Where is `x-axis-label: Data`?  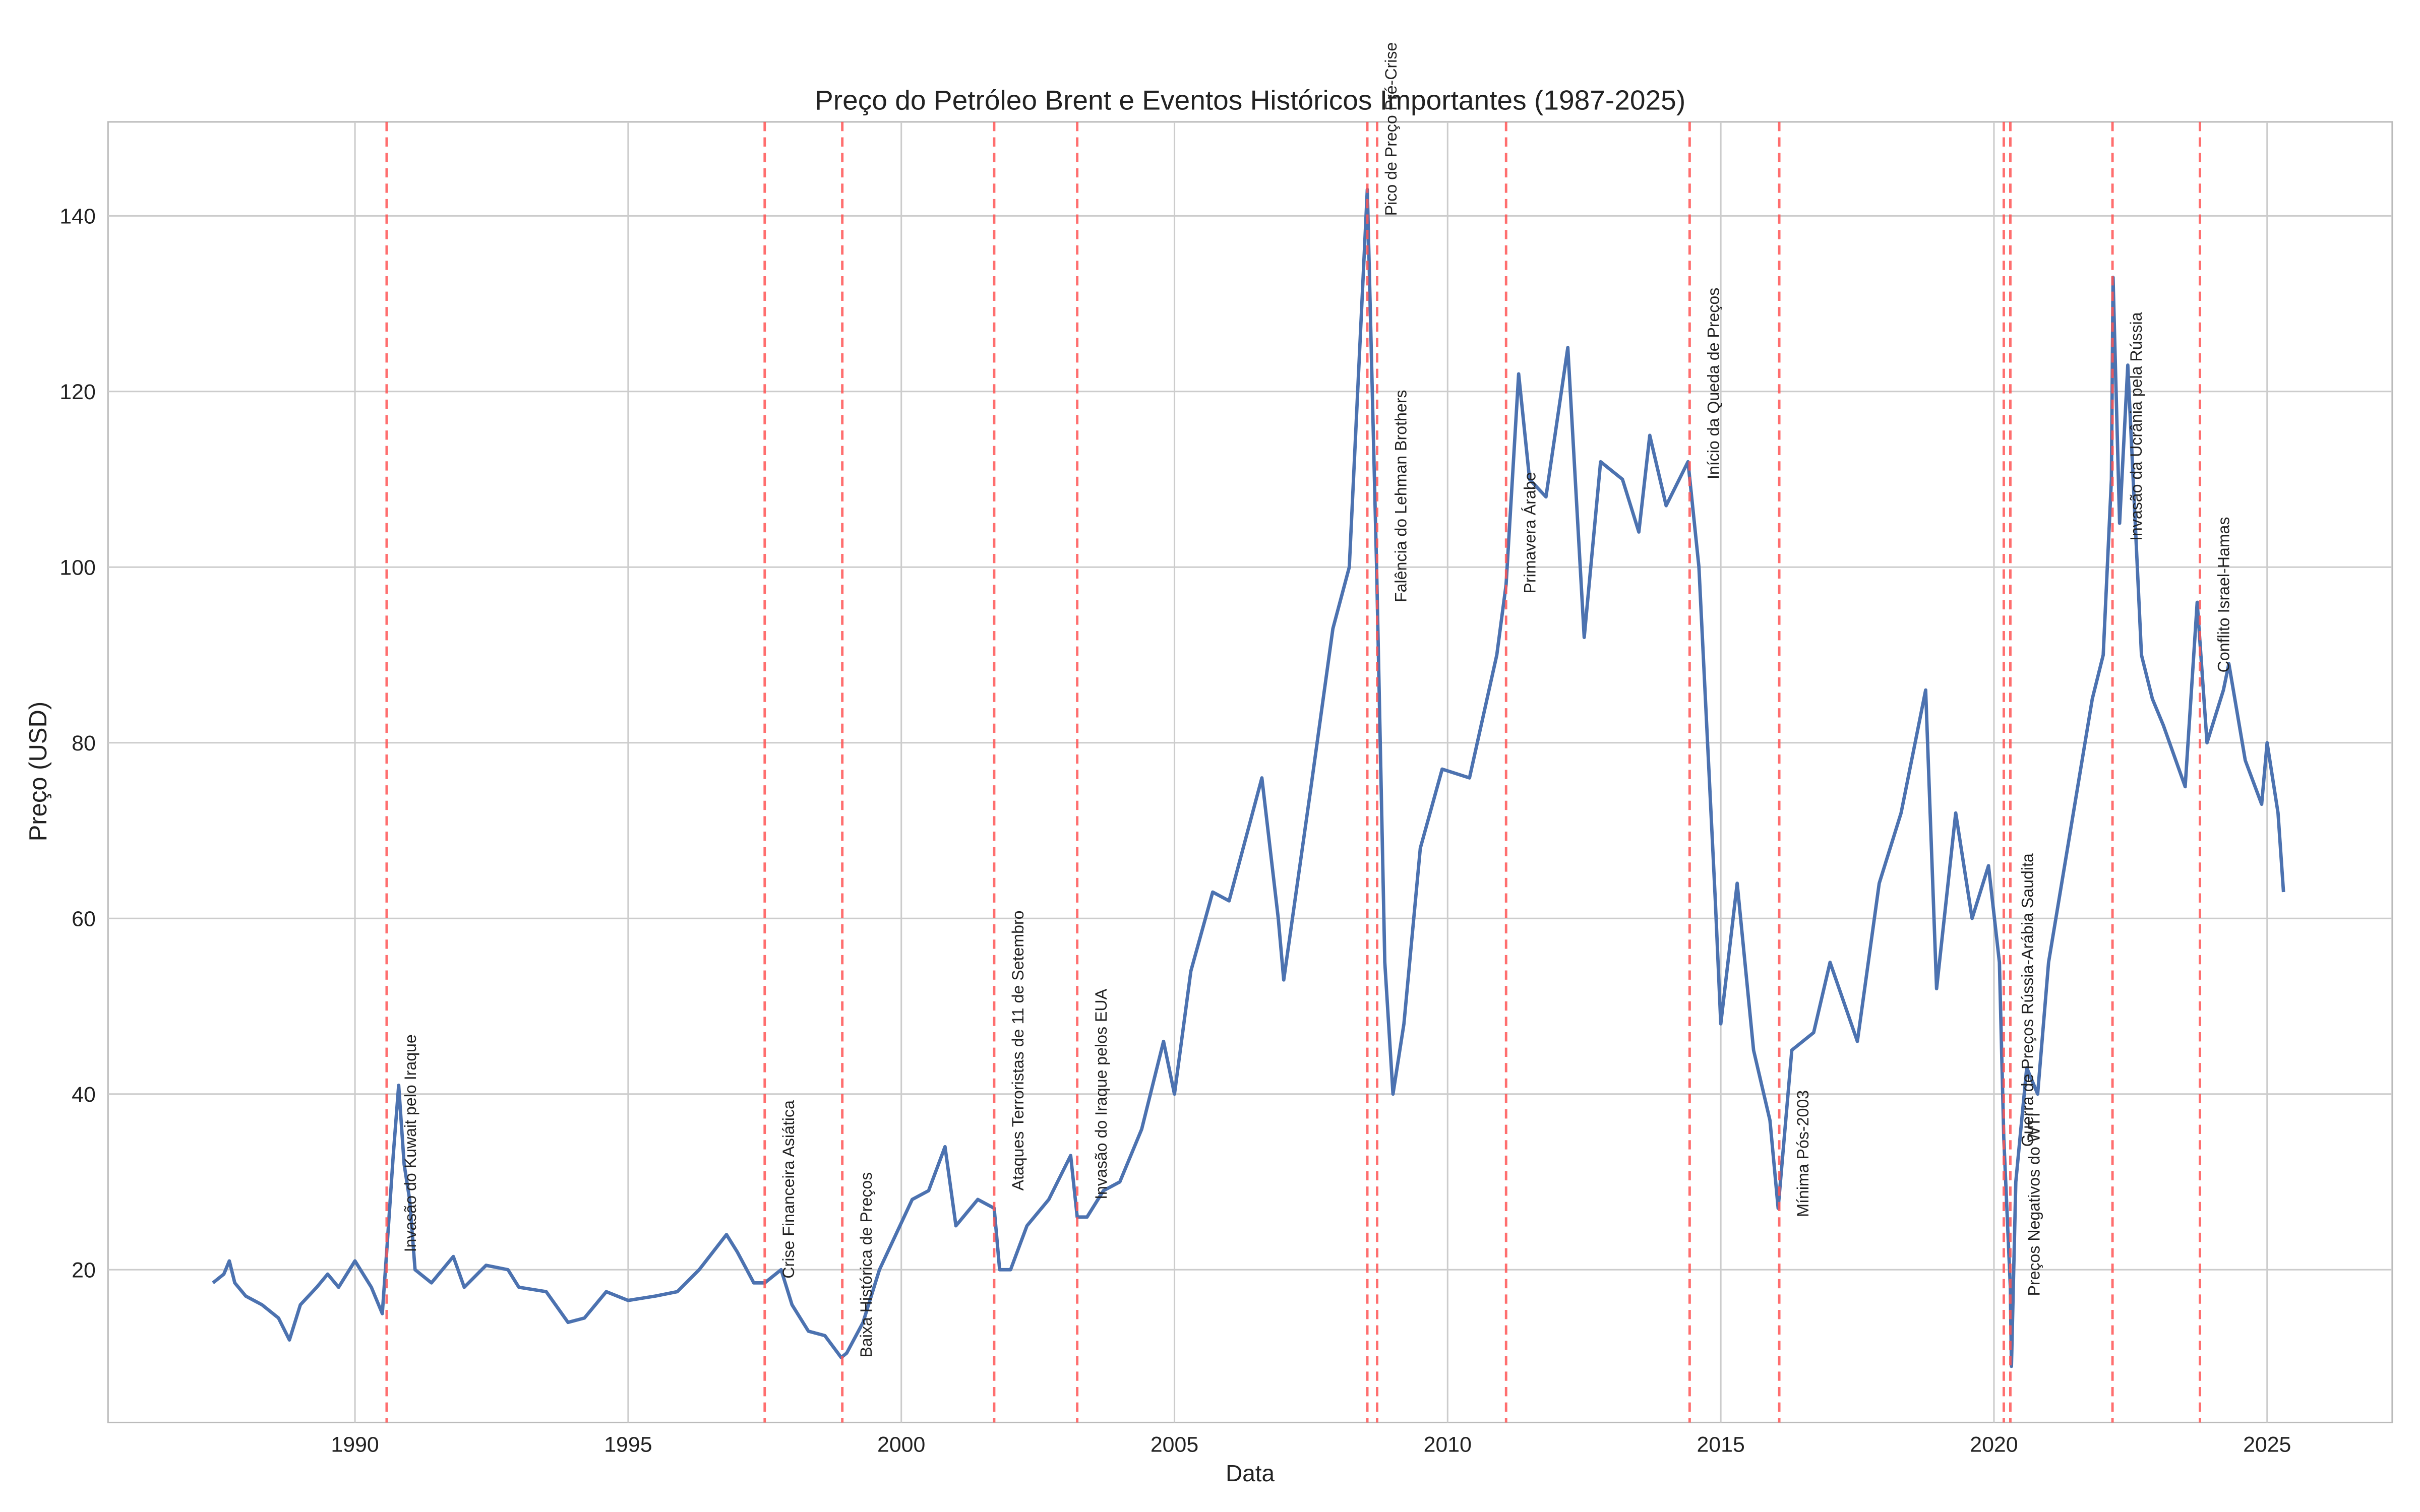
x-axis-label: Data is located at coordinates (1250, 1473).